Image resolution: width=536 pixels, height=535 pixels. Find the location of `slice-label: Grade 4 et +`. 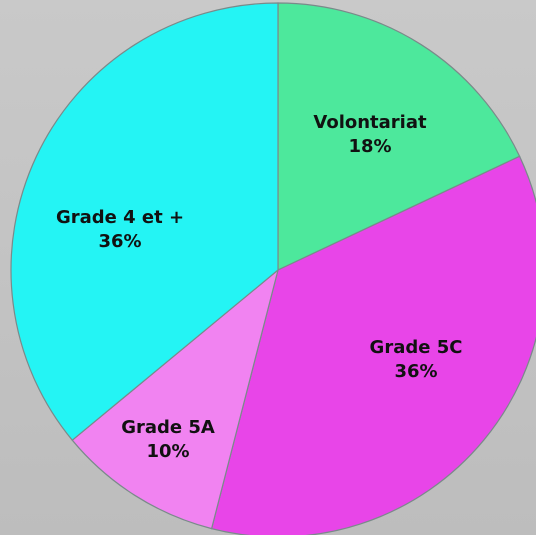

slice-label: Grade 4 et + is located at coordinates (120, 217).